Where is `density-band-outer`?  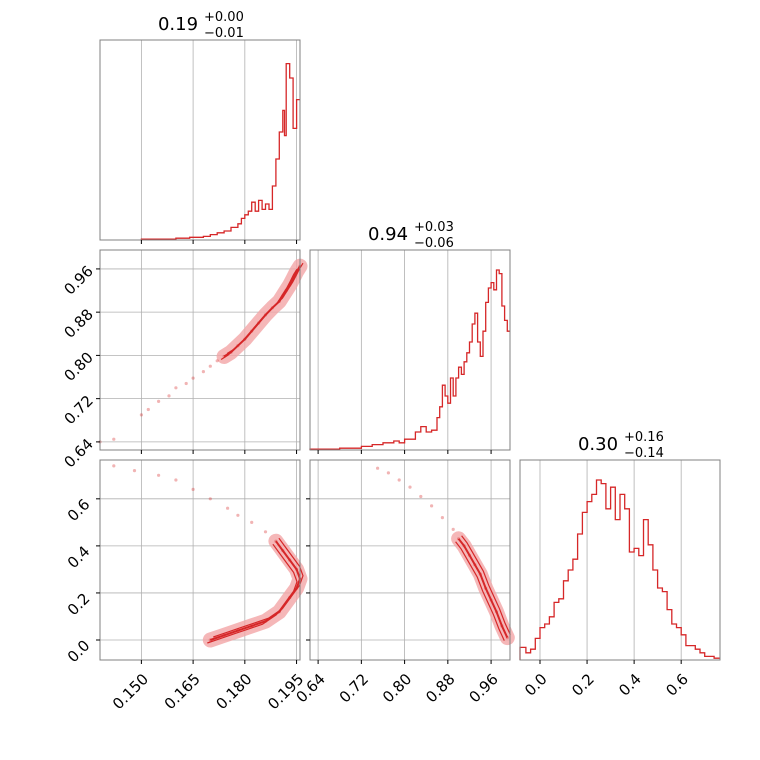
density-band-outer is located at coordinates (262, 311).